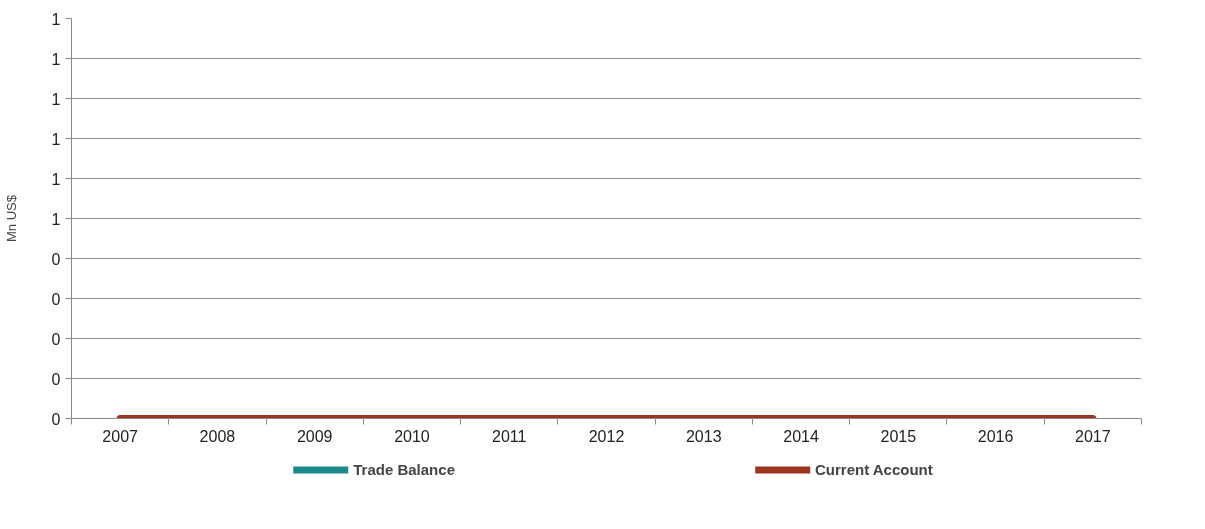 The width and height of the screenshot is (1205, 529). What do you see at coordinates (1093, 436) in the screenshot?
I see `x-tick-label: 2017` at bounding box center [1093, 436].